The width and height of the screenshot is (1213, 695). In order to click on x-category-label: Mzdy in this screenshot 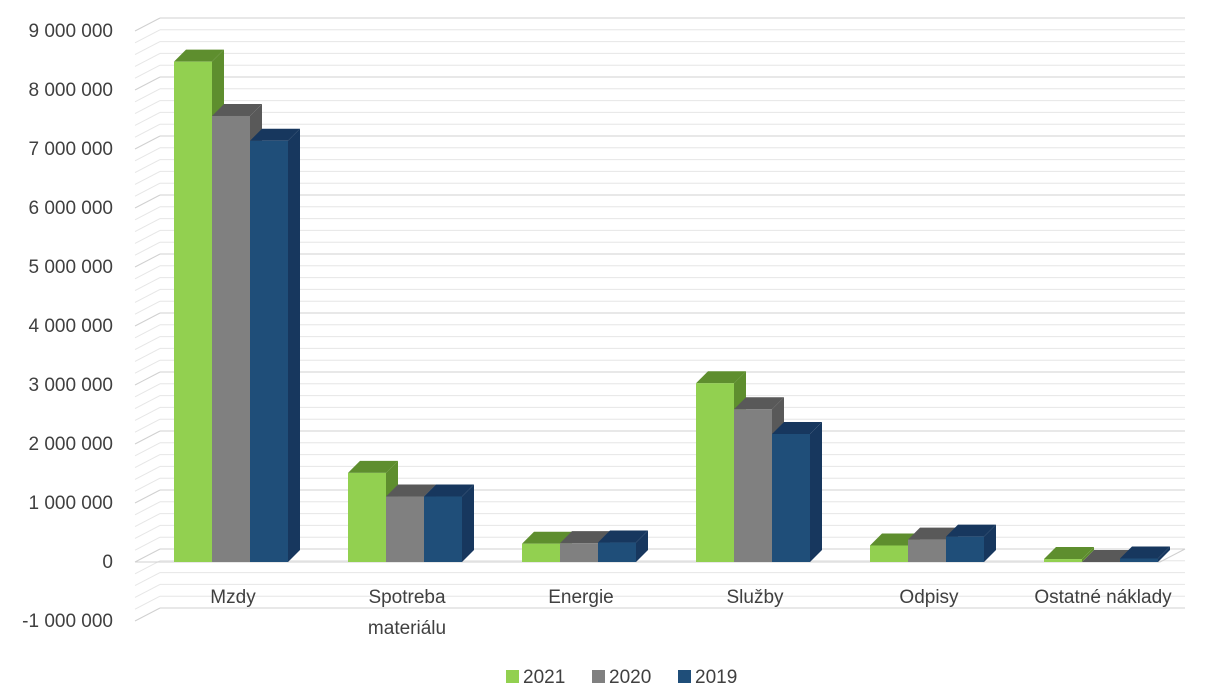, I will do `click(233, 597)`.